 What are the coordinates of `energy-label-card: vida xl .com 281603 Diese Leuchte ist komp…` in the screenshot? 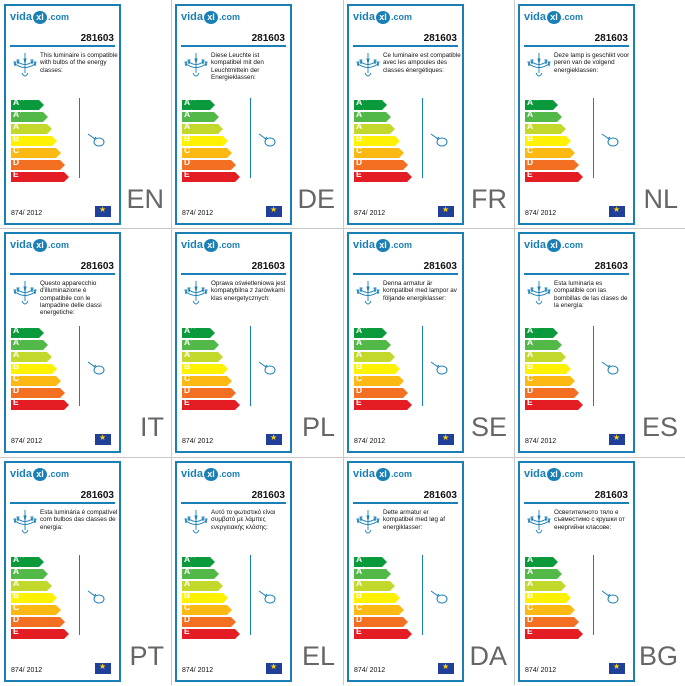 It's located at (233, 114).